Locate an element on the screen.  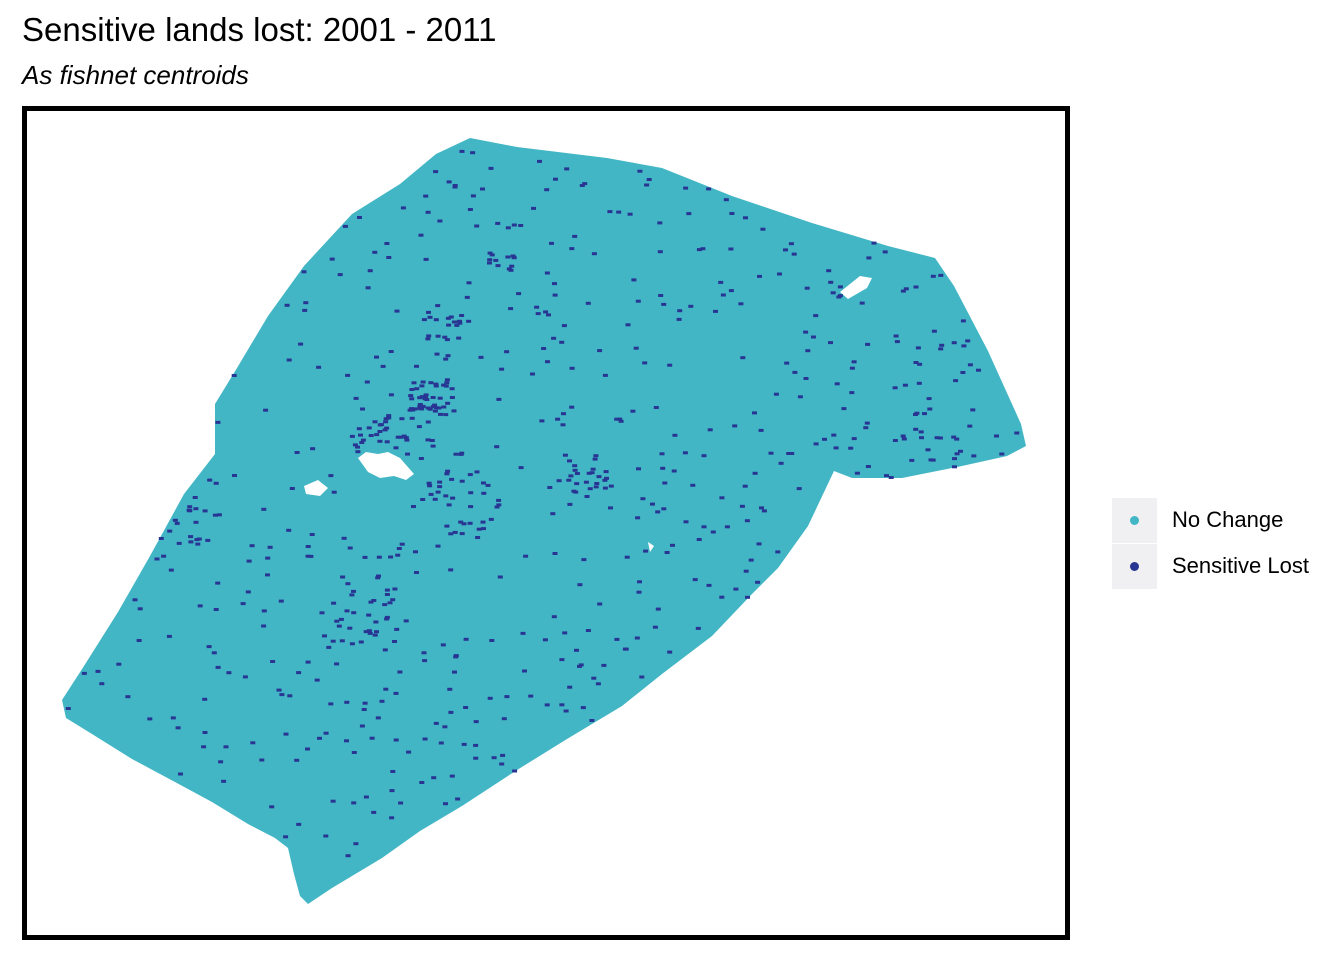
legend-item-no-change: No Change is located at coordinates (1210, 520).